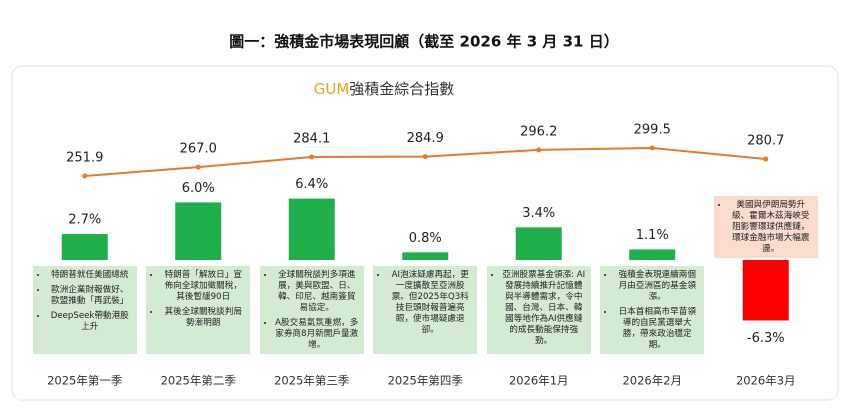 This screenshot has width=849, height=412. What do you see at coordinates (203, 318) in the screenshot?
I see `annotation-item: 其後全球關稅談判局勢漸明朗` at bounding box center [203, 318].